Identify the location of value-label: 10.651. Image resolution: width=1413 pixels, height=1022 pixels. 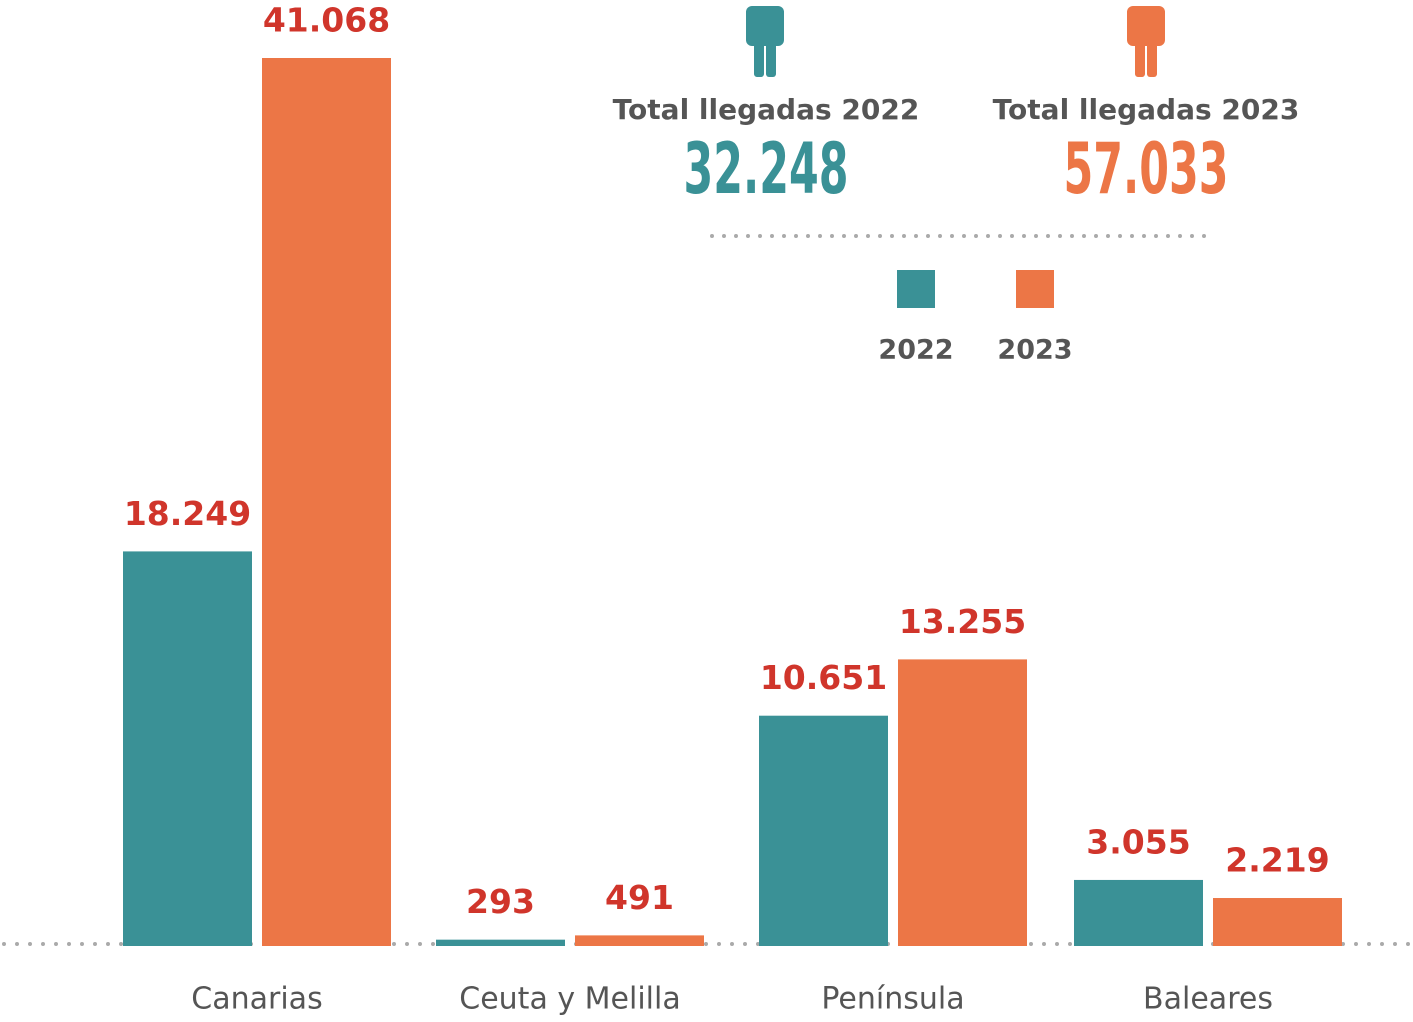
(823, 677).